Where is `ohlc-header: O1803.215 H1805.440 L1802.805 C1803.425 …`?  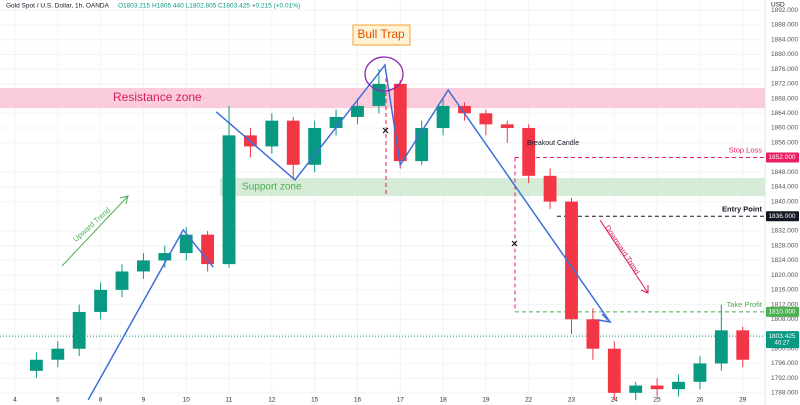 ohlc-header: O1803.215 H1805.440 L1802.805 C1803.425 … is located at coordinates (209, 6).